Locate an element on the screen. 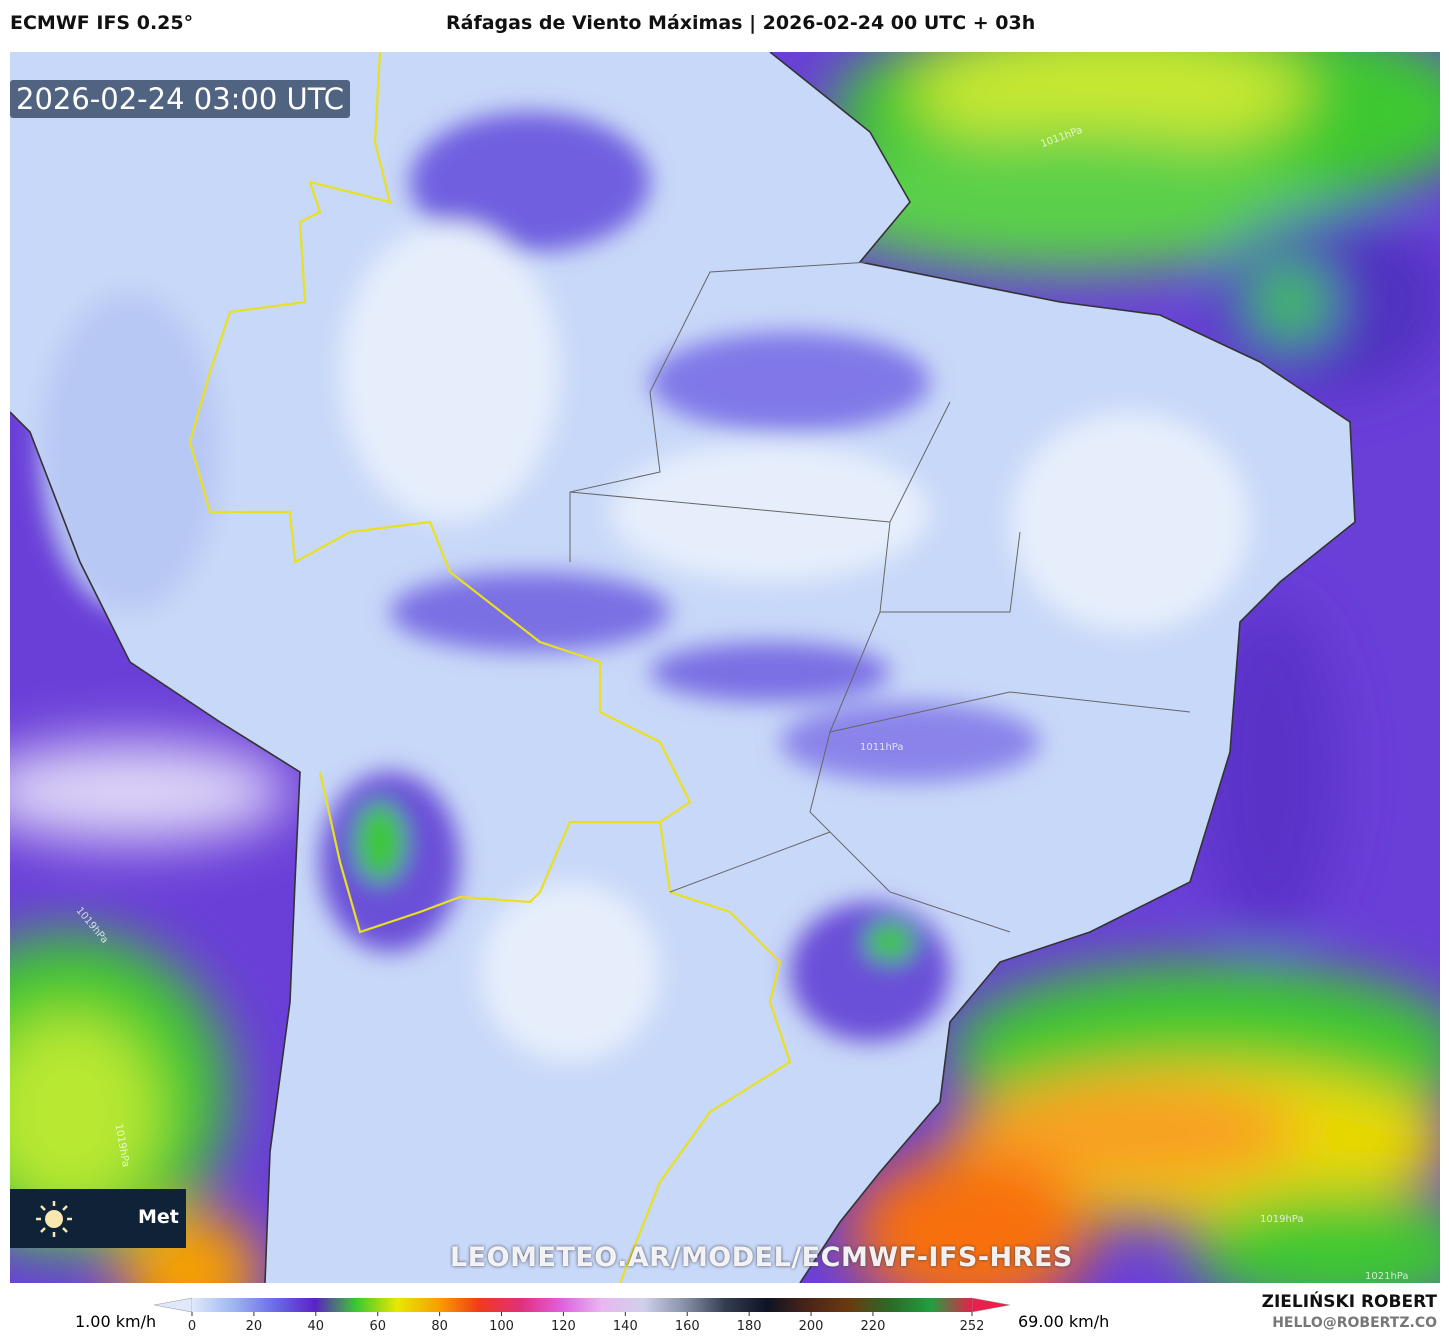 This screenshot has height=1339, width=1449. logo-text: Met is located at coordinates (158, 1217).